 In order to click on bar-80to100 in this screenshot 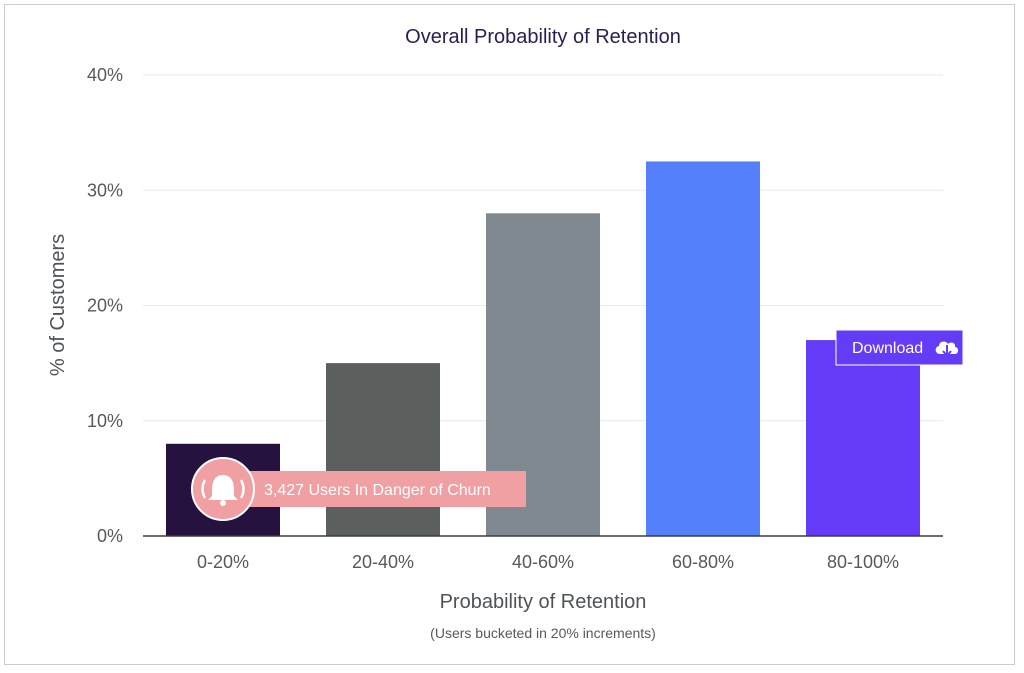, I will do `click(863, 438)`.